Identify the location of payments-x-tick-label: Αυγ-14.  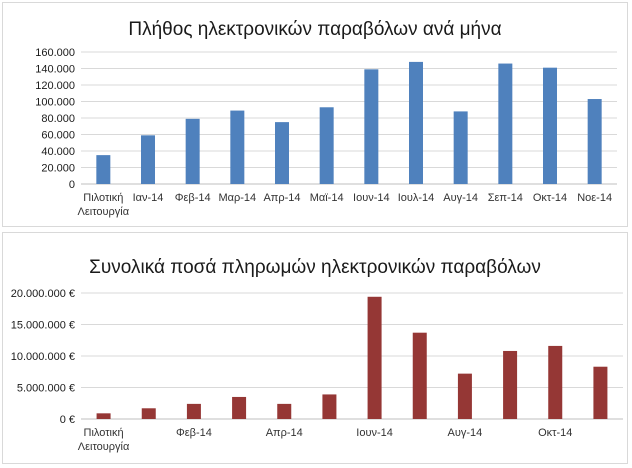
(465, 433).